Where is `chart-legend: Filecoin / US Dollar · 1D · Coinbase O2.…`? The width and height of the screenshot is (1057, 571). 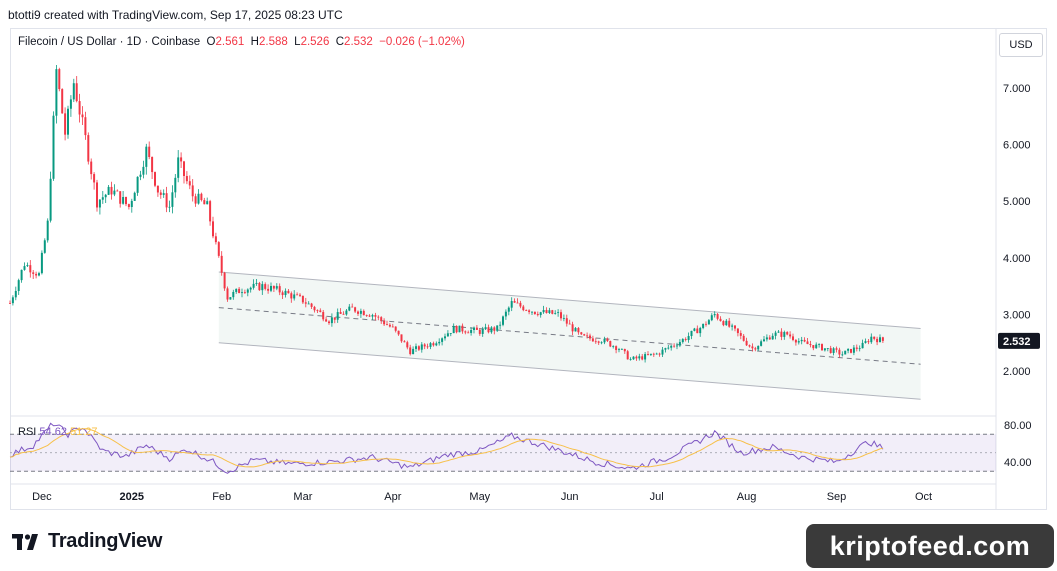
chart-legend: Filecoin / US Dollar · 1D · Coinbase O2.… is located at coordinates (241, 42).